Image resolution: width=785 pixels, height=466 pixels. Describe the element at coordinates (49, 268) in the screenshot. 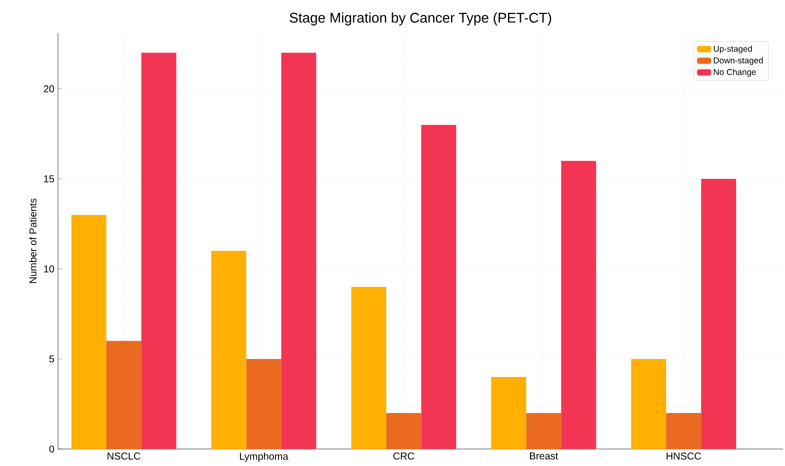

I see `y-tick-label: 10` at that location.